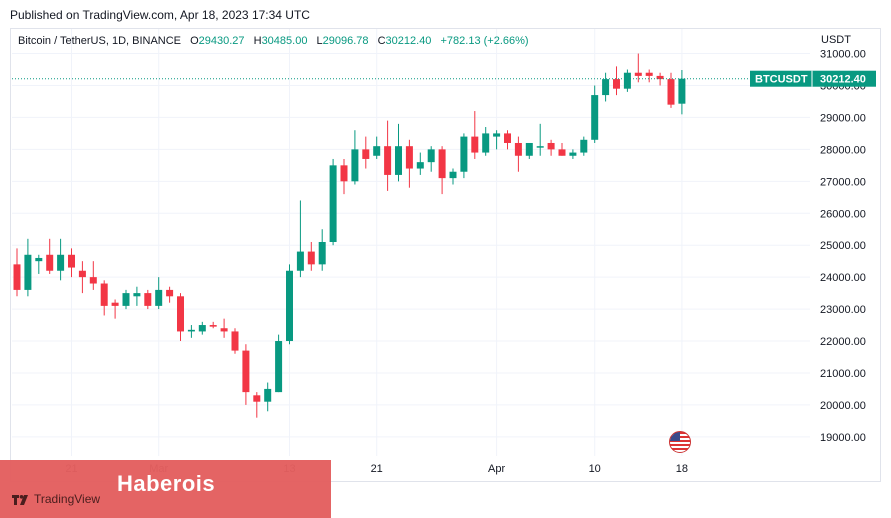 This screenshot has width=891, height=518. Describe the element at coordinates (194, 41) in the screenshot. I see `legend-open-label: O` at that location.